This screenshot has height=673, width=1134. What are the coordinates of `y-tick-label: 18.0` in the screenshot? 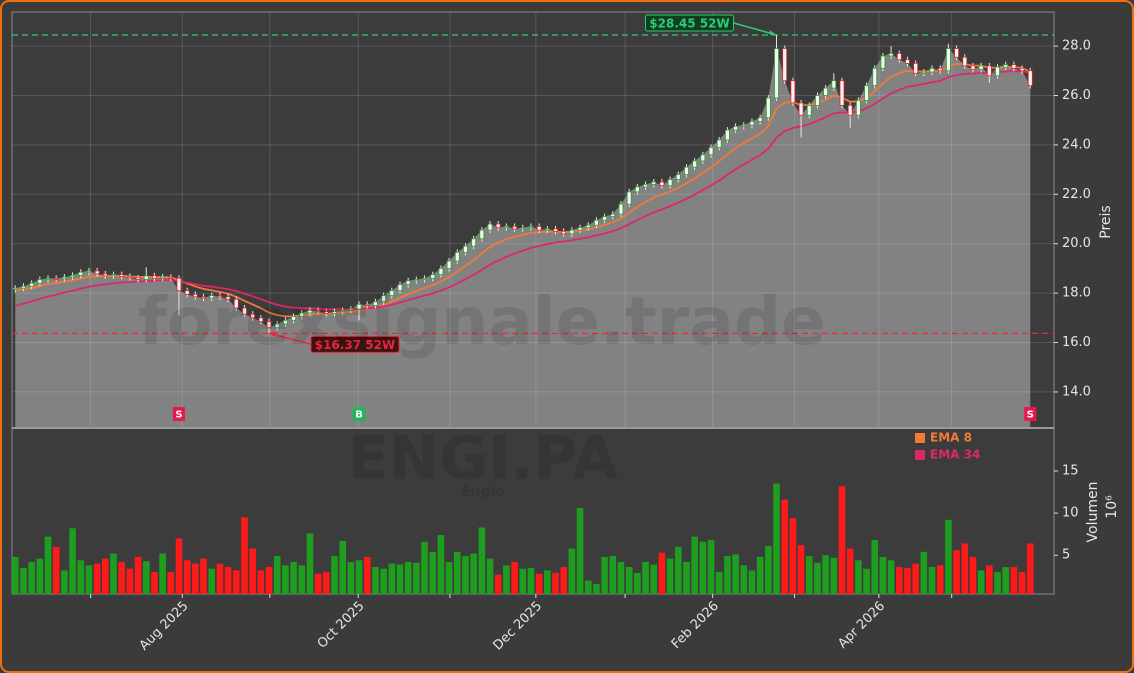 It's located at (1076, 293).